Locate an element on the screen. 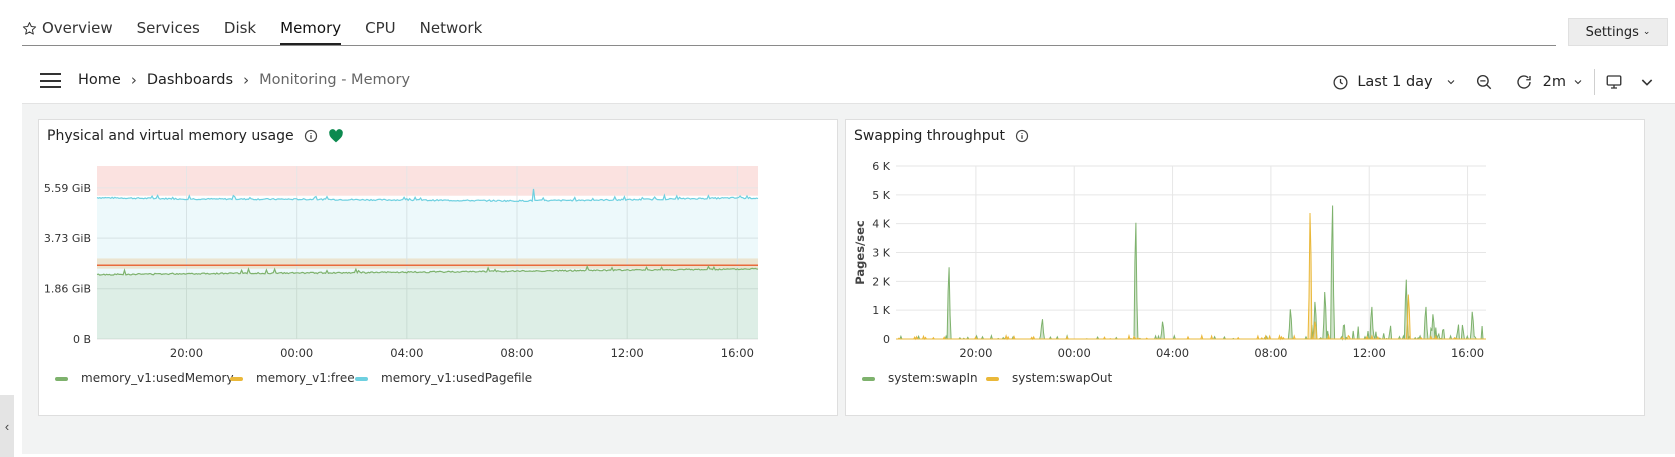 This screenshot has height=457, width=1675. tab-network: Network is located at coordinates (451, 32).